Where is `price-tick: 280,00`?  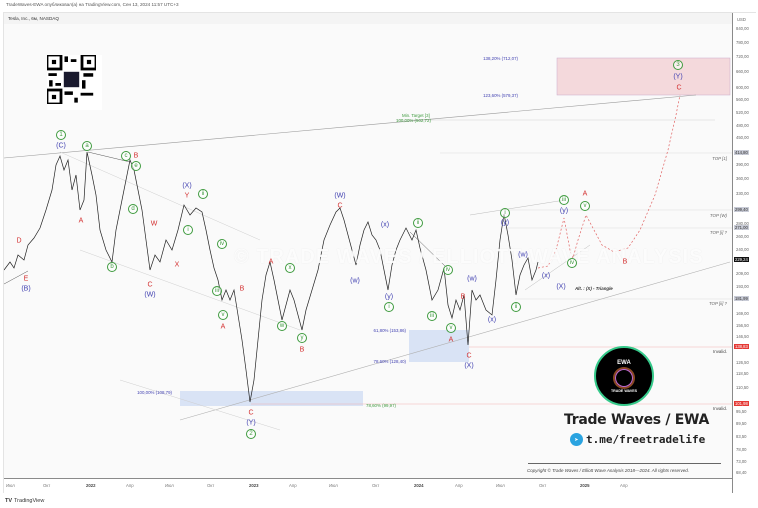
price-tick: 280,00 is located at coordinates (742, 223).